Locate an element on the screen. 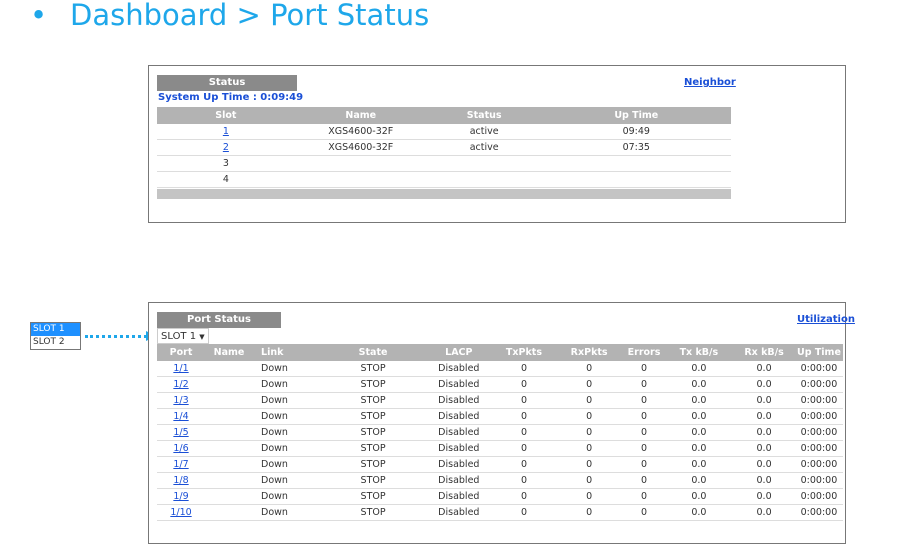 This screenshot has width=924, height=544. port-link: 1/8 is located at coordinates (181, 480).